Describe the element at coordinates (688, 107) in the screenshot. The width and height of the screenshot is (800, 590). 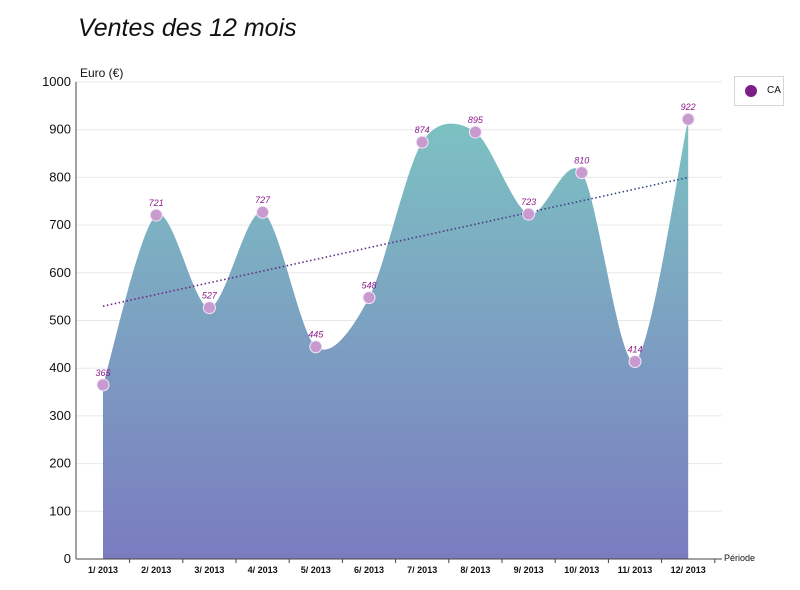
I see `data-label: 922` at that location.